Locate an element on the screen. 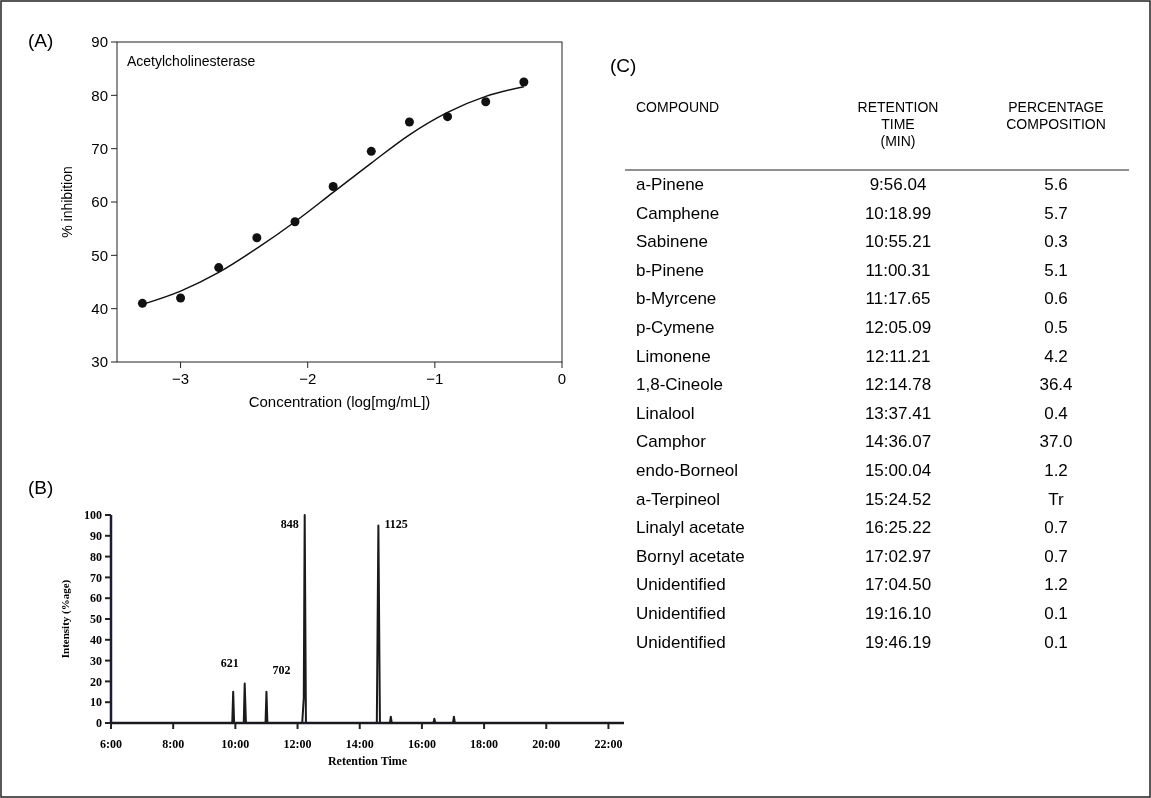  y-tick-label: 100 is located at coordinates (93, 515).